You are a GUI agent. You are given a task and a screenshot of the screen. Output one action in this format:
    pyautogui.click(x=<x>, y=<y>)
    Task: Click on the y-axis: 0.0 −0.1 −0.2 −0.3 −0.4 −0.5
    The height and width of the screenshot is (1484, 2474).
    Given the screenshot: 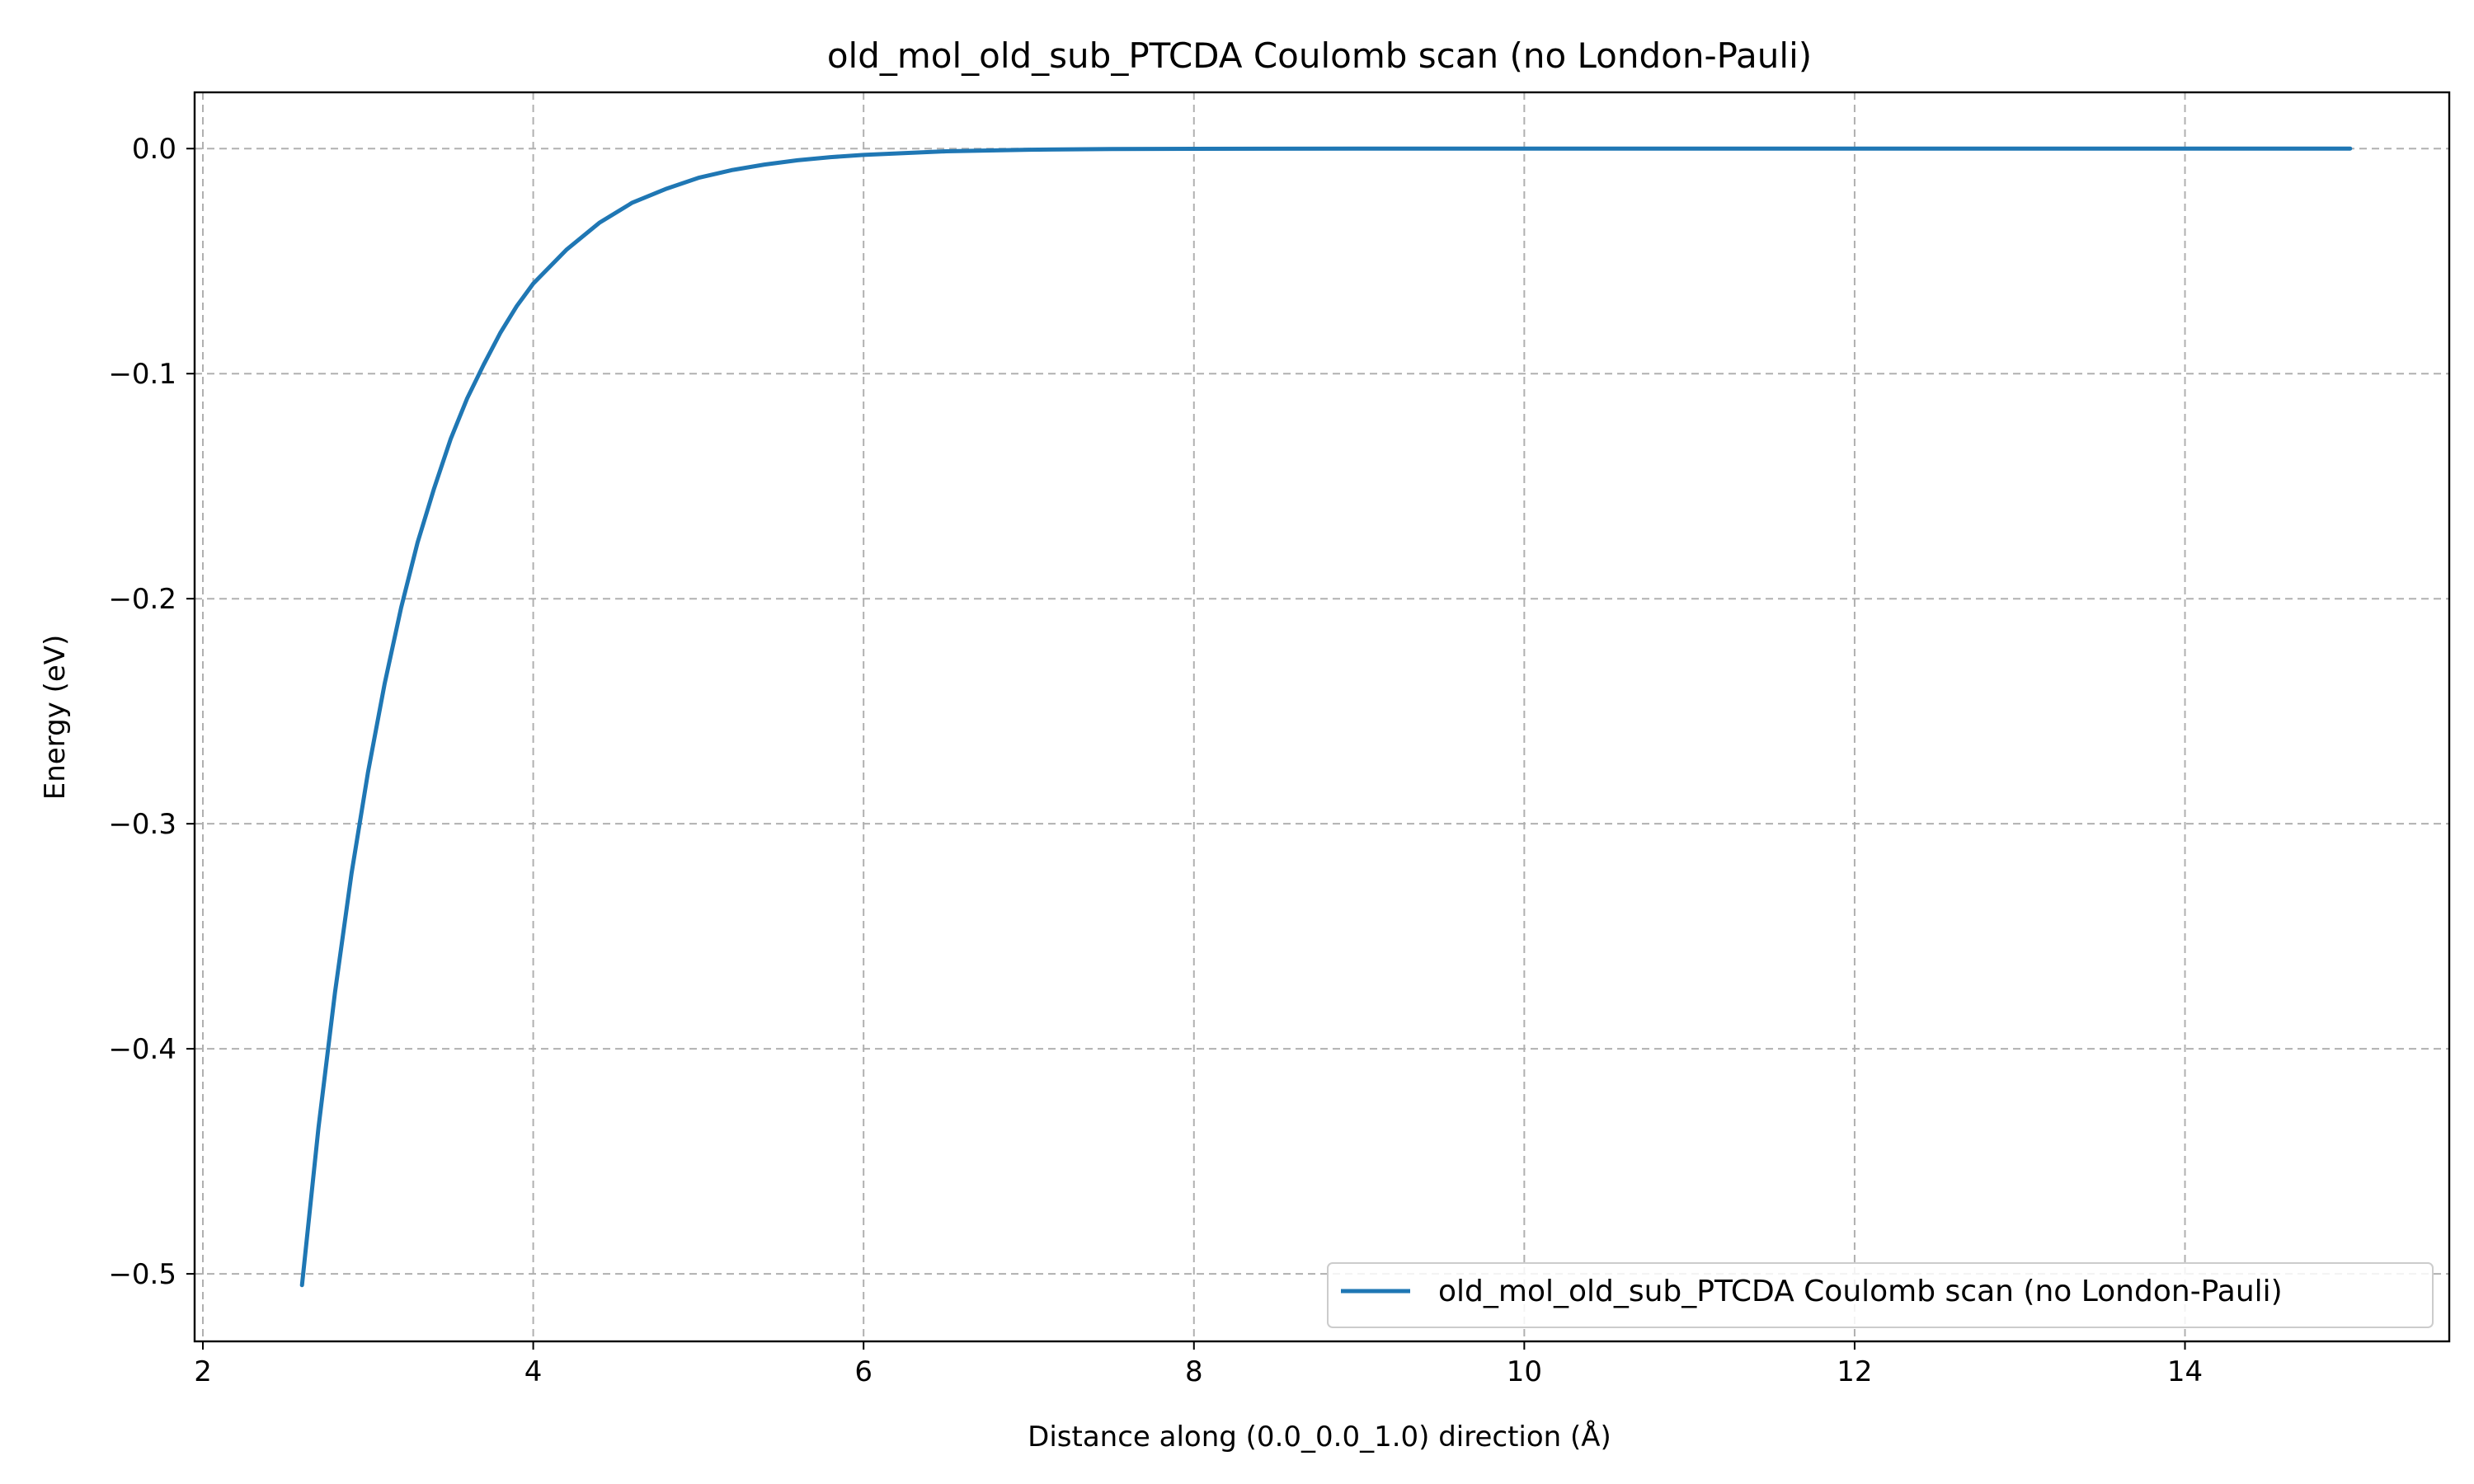 What is the action you would take?
    pyautogui.click(x=151, y=712)
    